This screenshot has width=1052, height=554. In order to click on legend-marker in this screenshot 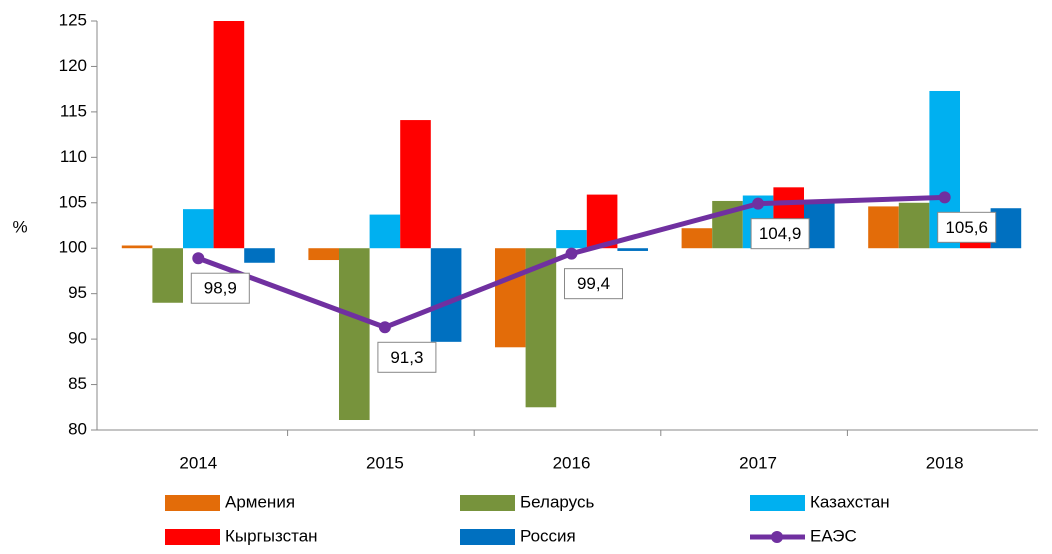, I will do `click(777, 537)`.